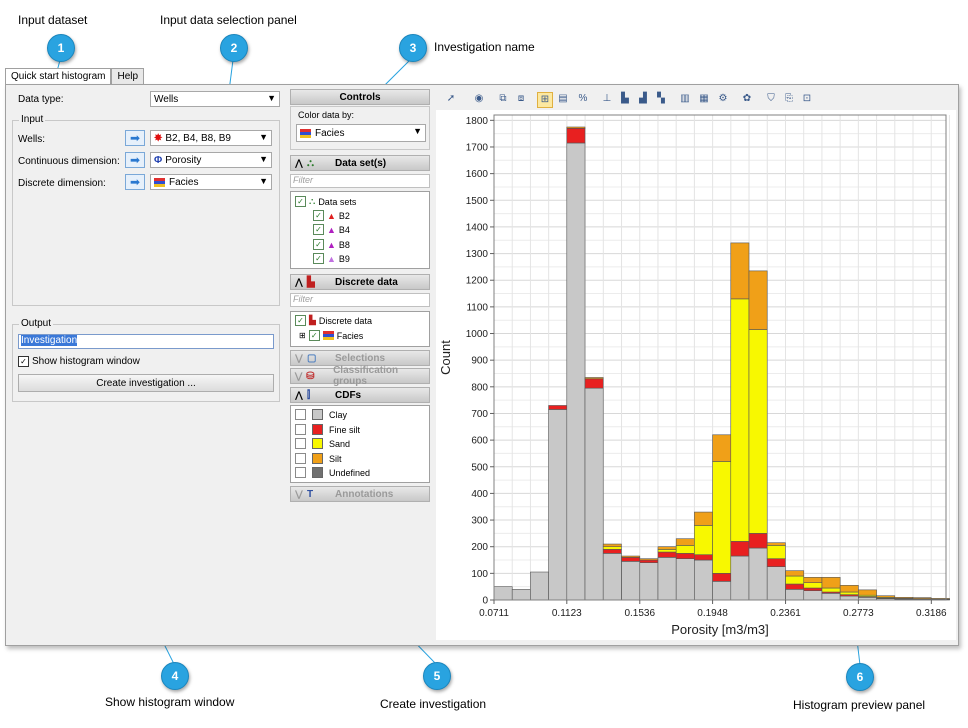 The image size is (968, 728). What do you see at coordinates (747, 98) in the screenshot?
I see `palette-icon: ✿` at bounding box center [747, 98].